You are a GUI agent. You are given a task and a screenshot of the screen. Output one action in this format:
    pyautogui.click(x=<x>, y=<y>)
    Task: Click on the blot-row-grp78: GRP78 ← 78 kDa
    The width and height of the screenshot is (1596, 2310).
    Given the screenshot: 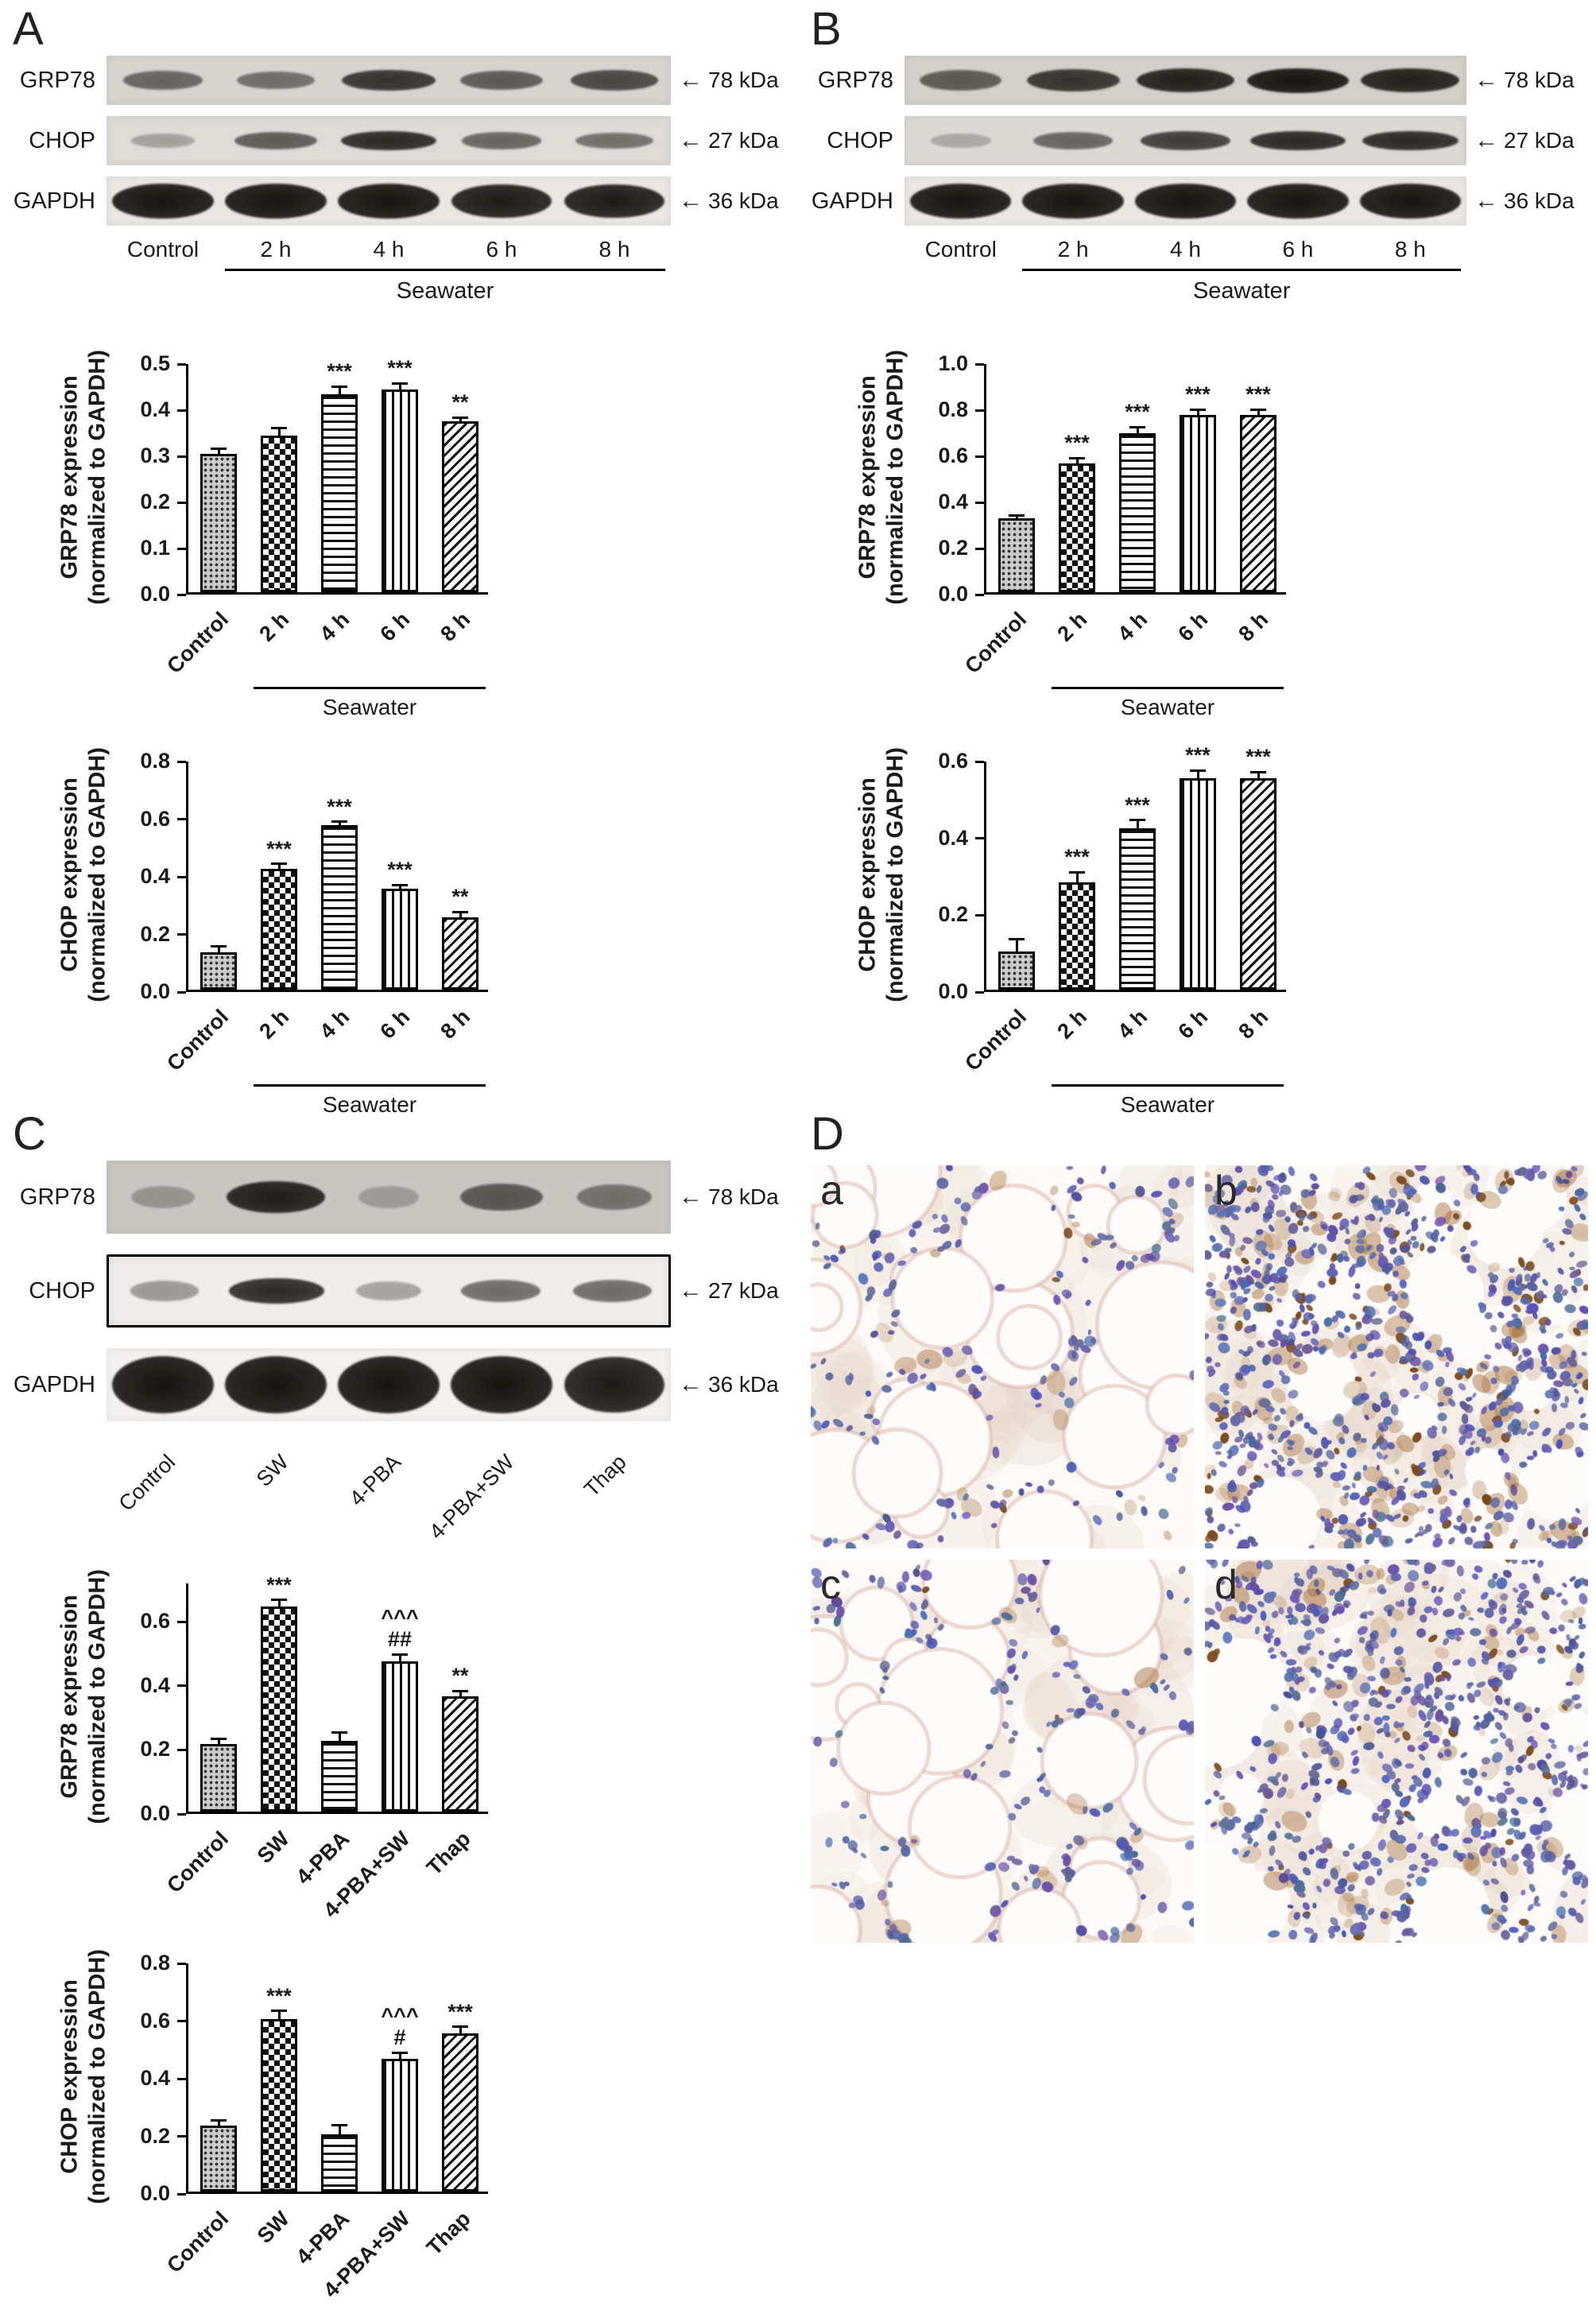 What is the action you would take?
    pyautogui.click(x=405, y=1197)
    